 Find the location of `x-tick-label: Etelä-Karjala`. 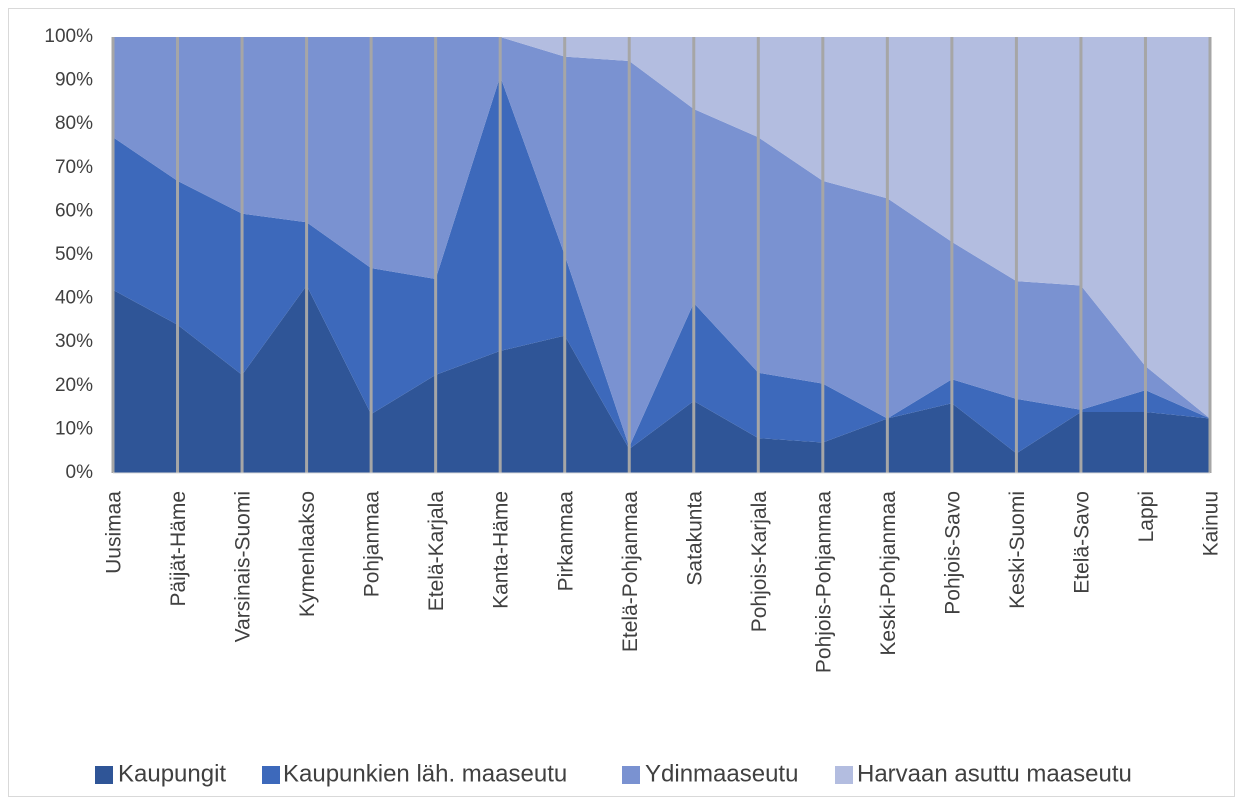

x-tick-label: Etelä-Karjala is located at coordinates (436, 551).